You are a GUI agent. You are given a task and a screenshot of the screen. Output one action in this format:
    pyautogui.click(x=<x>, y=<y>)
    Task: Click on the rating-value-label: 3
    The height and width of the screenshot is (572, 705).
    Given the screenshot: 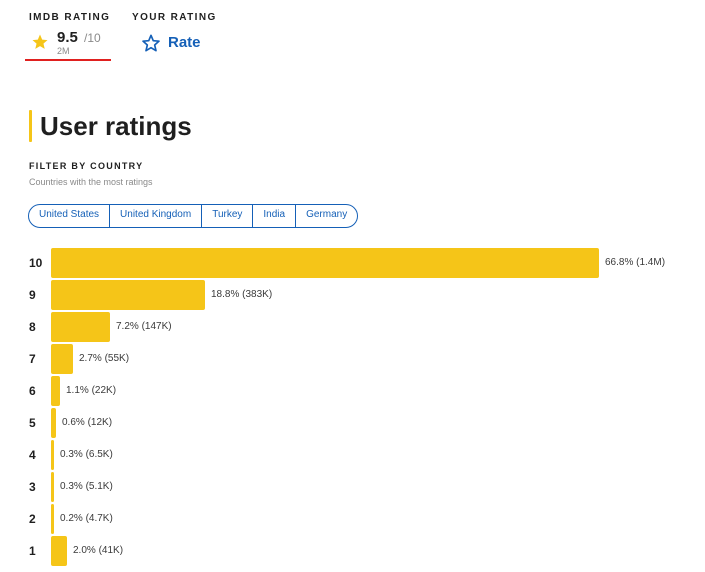 What is the action you would take?
    pyautogui.click(x=32, y=487)
    